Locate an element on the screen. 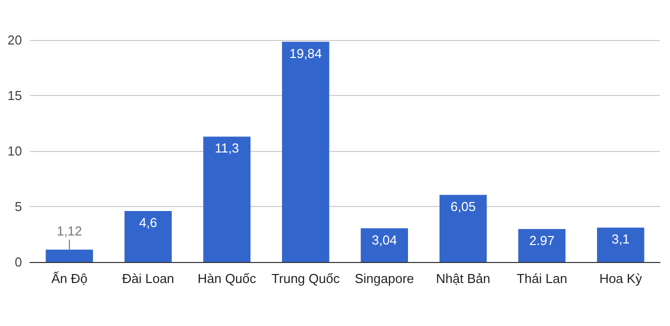 Image resolution: width=670 pixels, height=326 pixels. y-tick-label: 10 is located at coordinates (15, 151).